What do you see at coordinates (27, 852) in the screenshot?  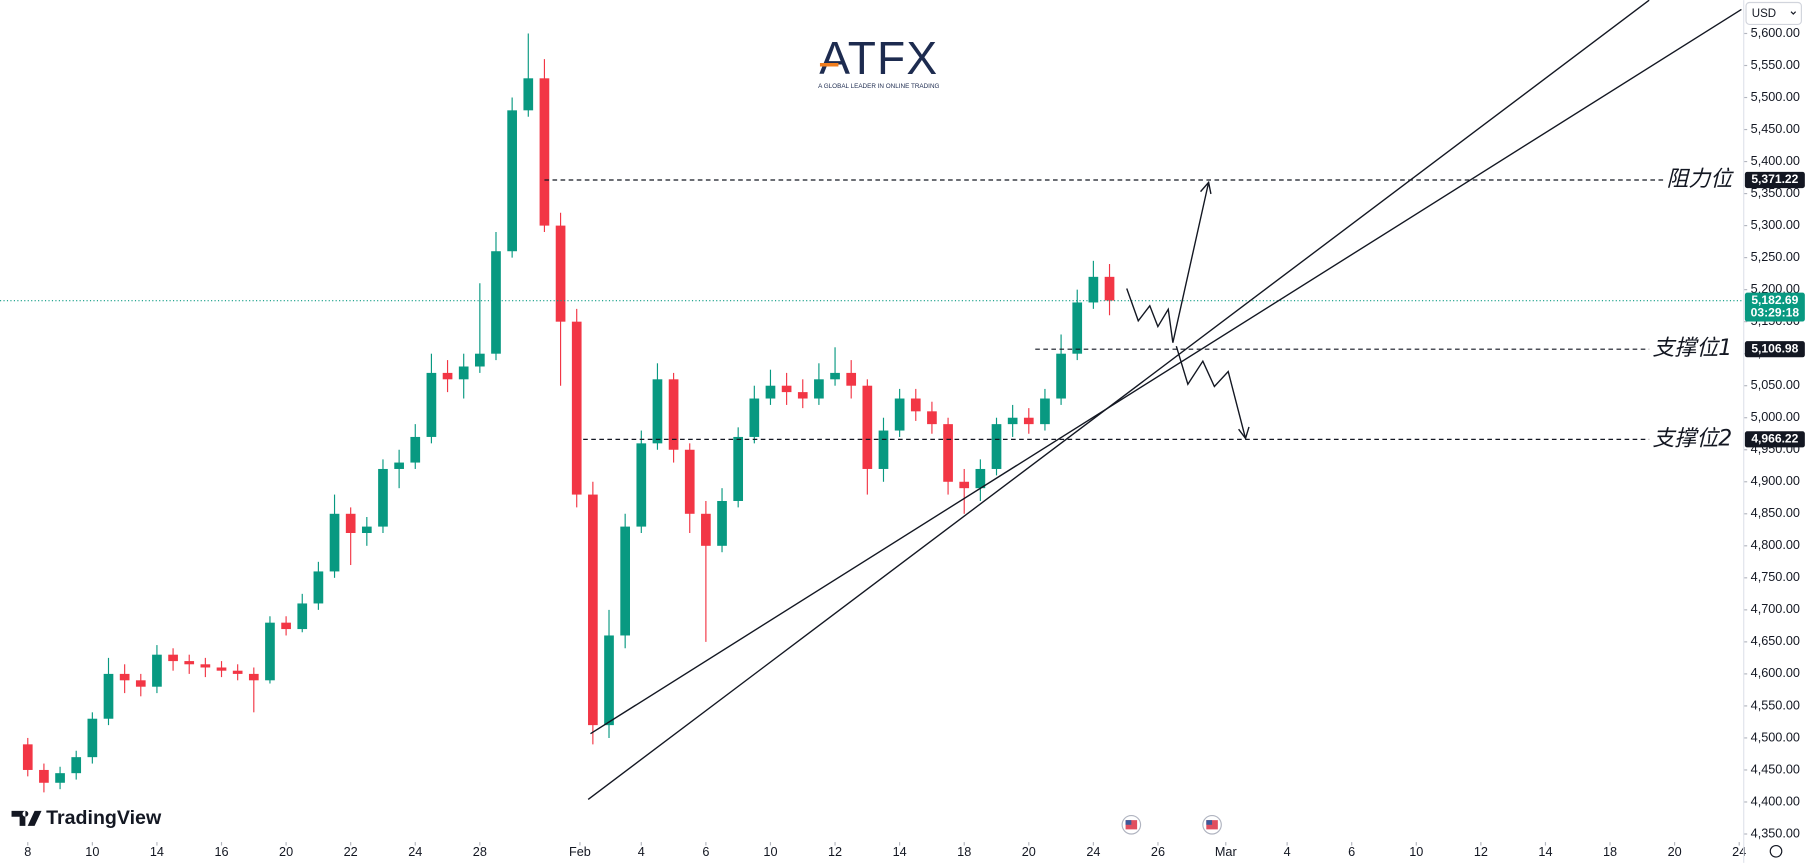 I see `x-tick-label: 8` at bounding box center [27, 852].